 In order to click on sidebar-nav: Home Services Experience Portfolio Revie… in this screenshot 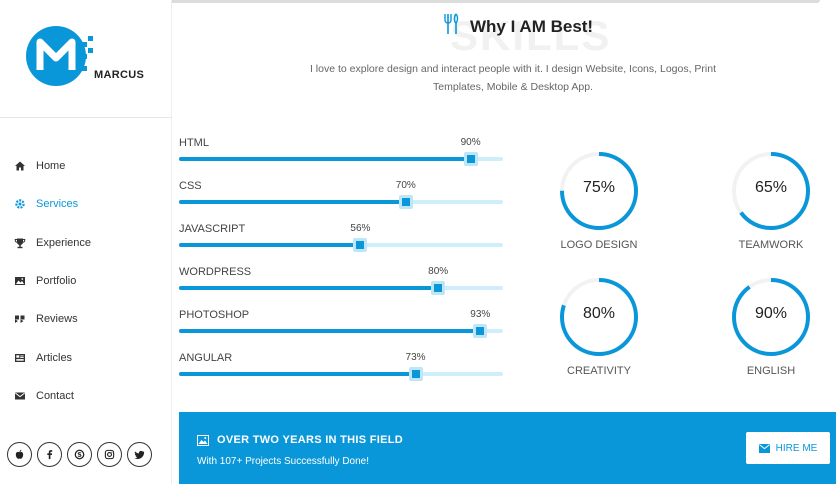, I will do `click(86, 281)`.